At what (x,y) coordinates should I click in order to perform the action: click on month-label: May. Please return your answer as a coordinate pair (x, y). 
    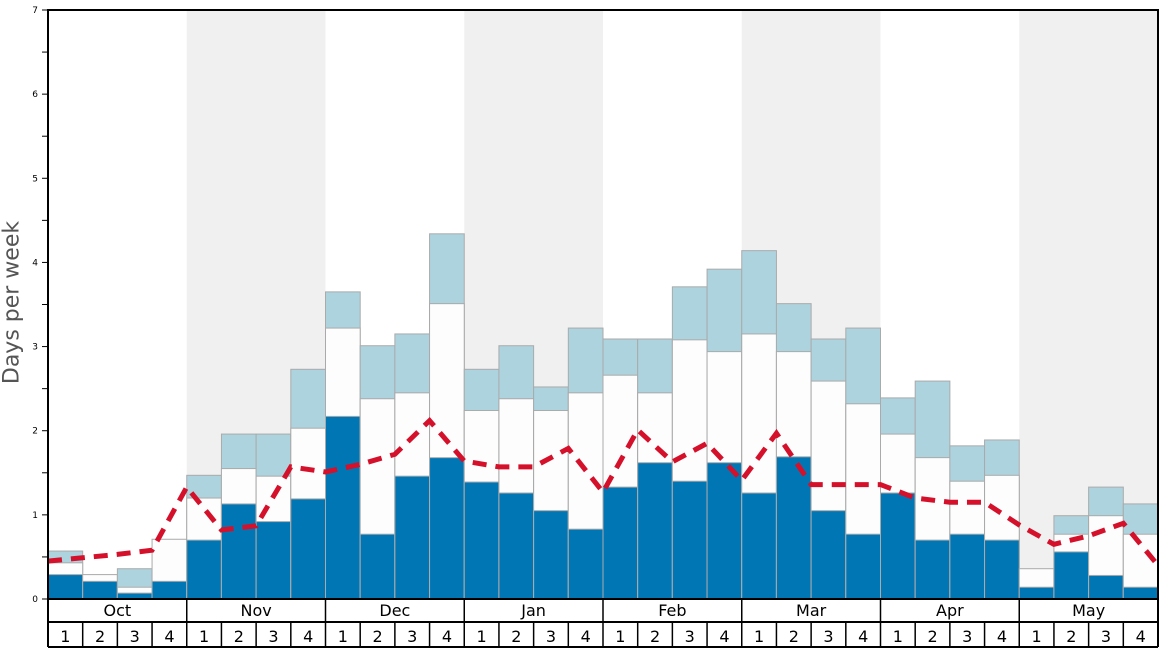
    Looking at the image, I should click on (1088, 610).